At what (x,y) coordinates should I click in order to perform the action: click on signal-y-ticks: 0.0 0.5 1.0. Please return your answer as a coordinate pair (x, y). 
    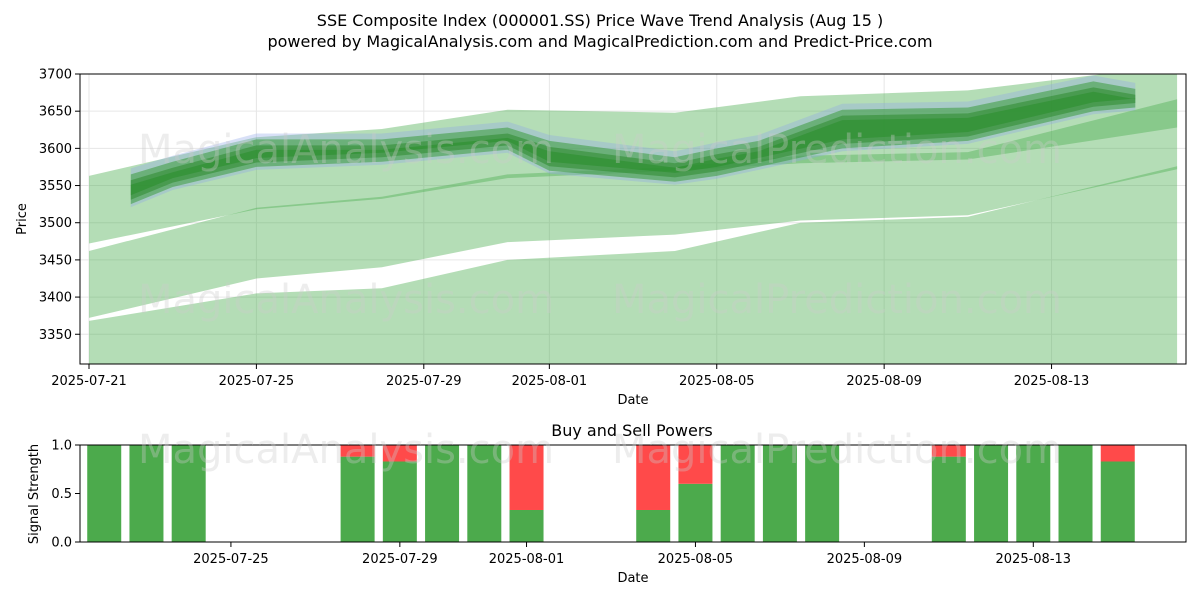
    Looking at the image, I should click on (65, 495).